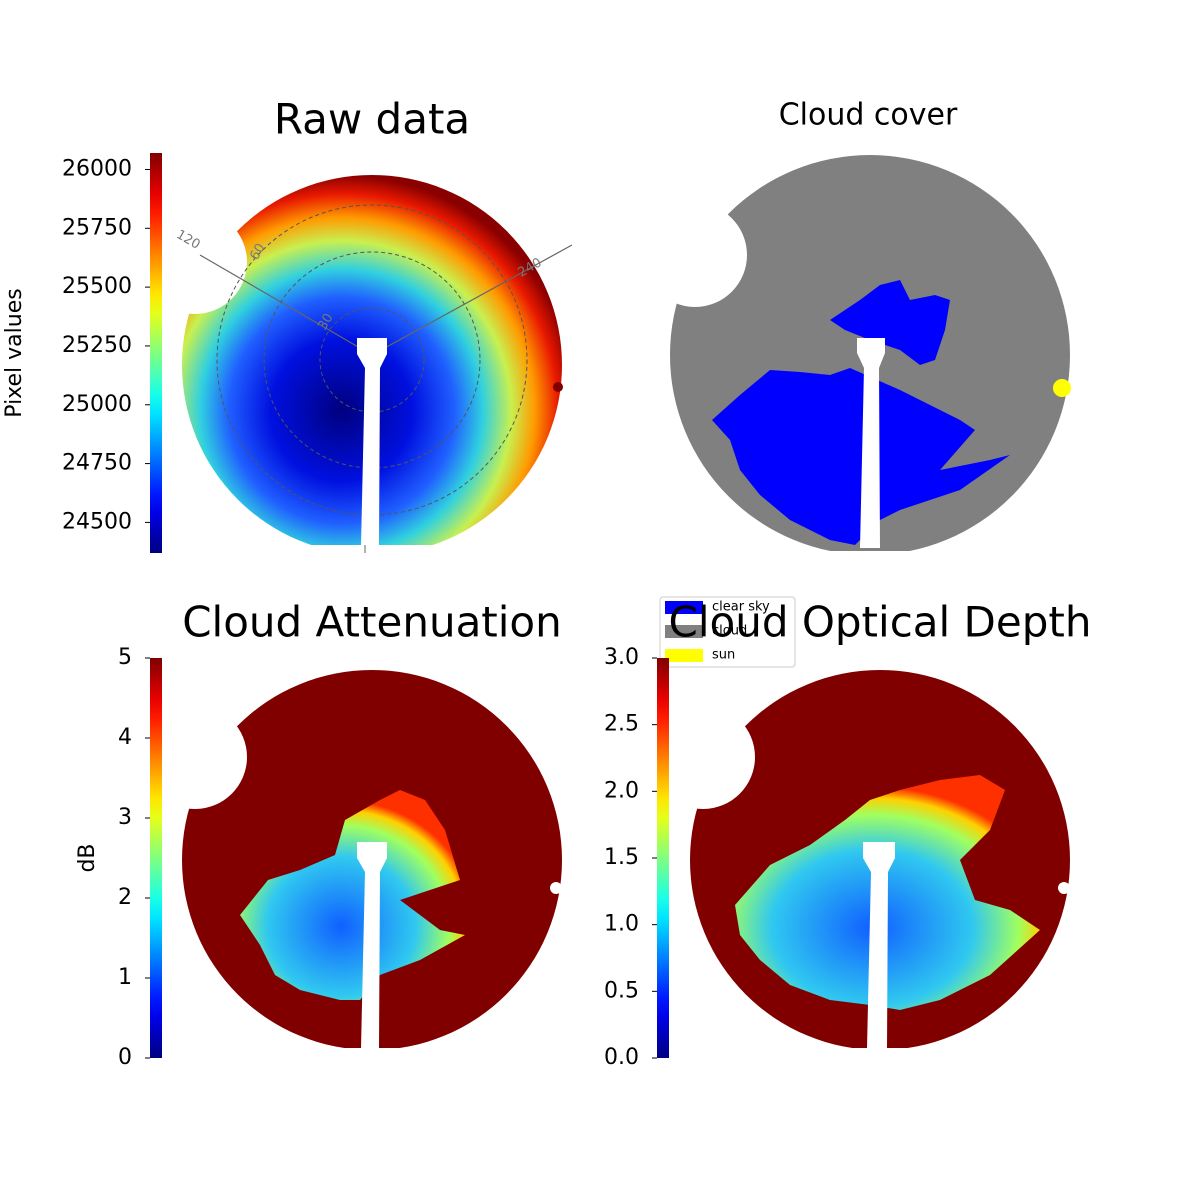  What do you see at coordinates (14, 352) in the screenshot?
I see `colorbar-label: Pixel values` at bounding box center [14, 352].